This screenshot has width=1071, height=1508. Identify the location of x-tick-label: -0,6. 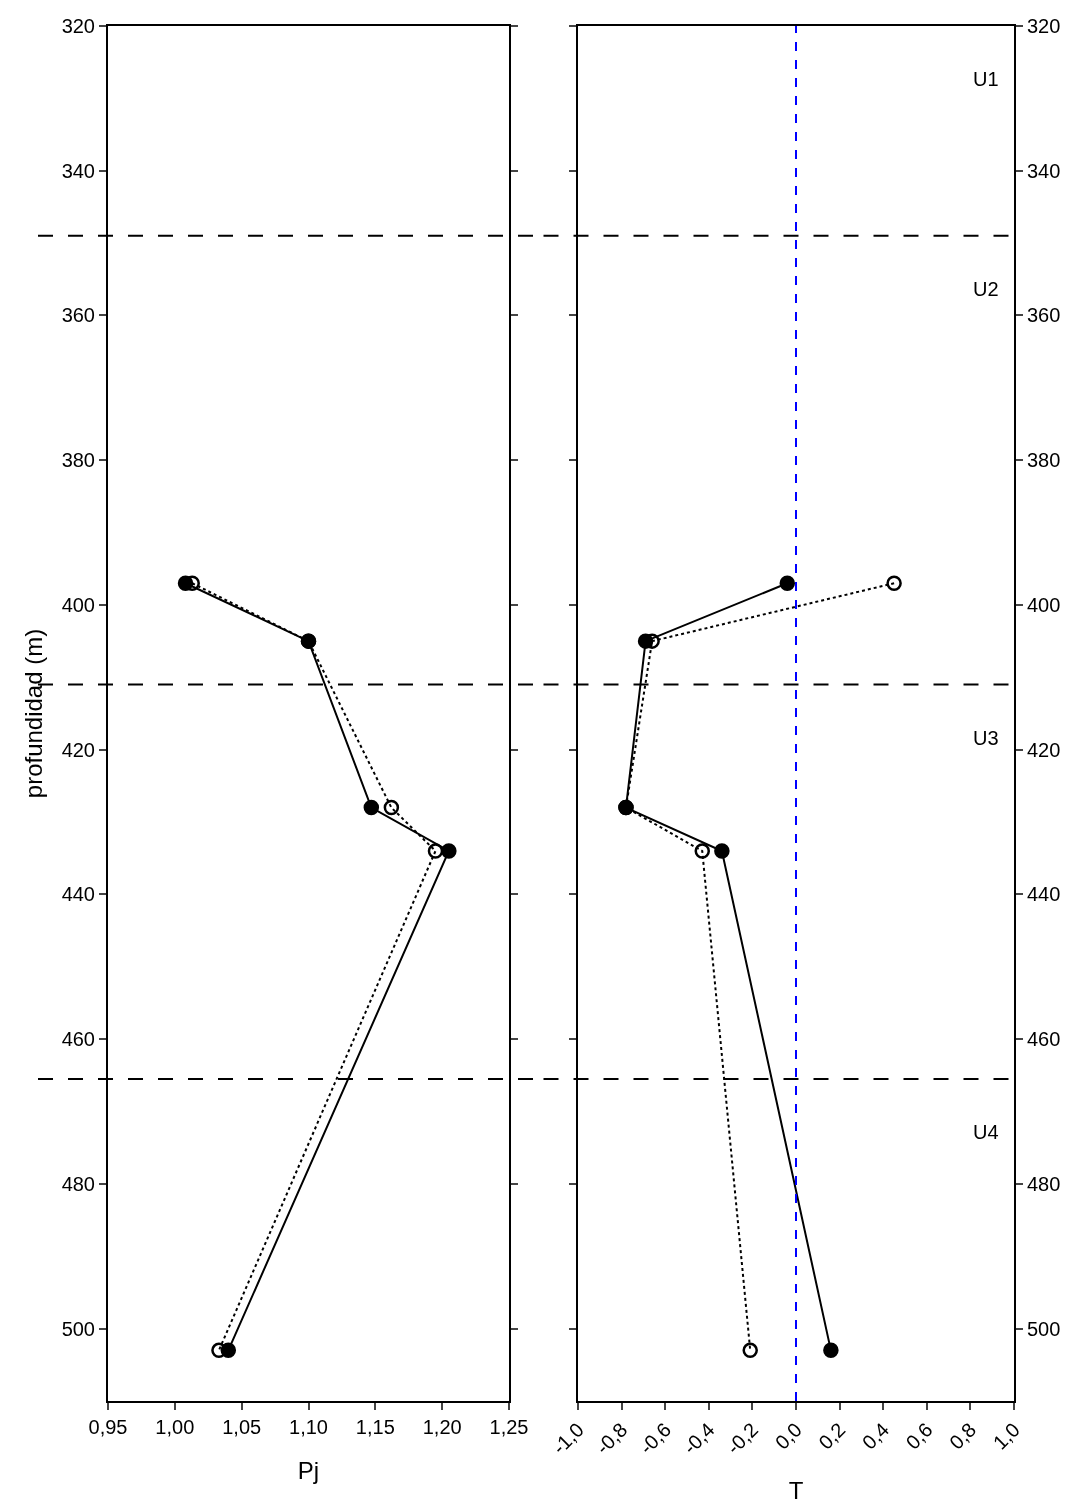
(655, 1438).